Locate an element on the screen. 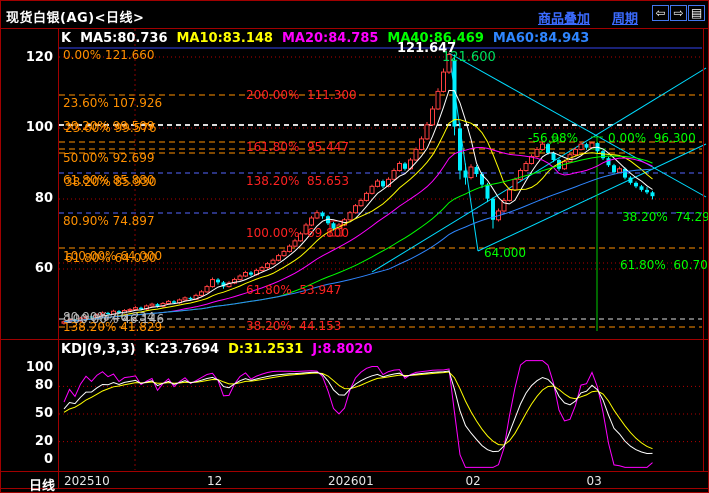  period-link: 周期 is located at coordinates (625, 19).